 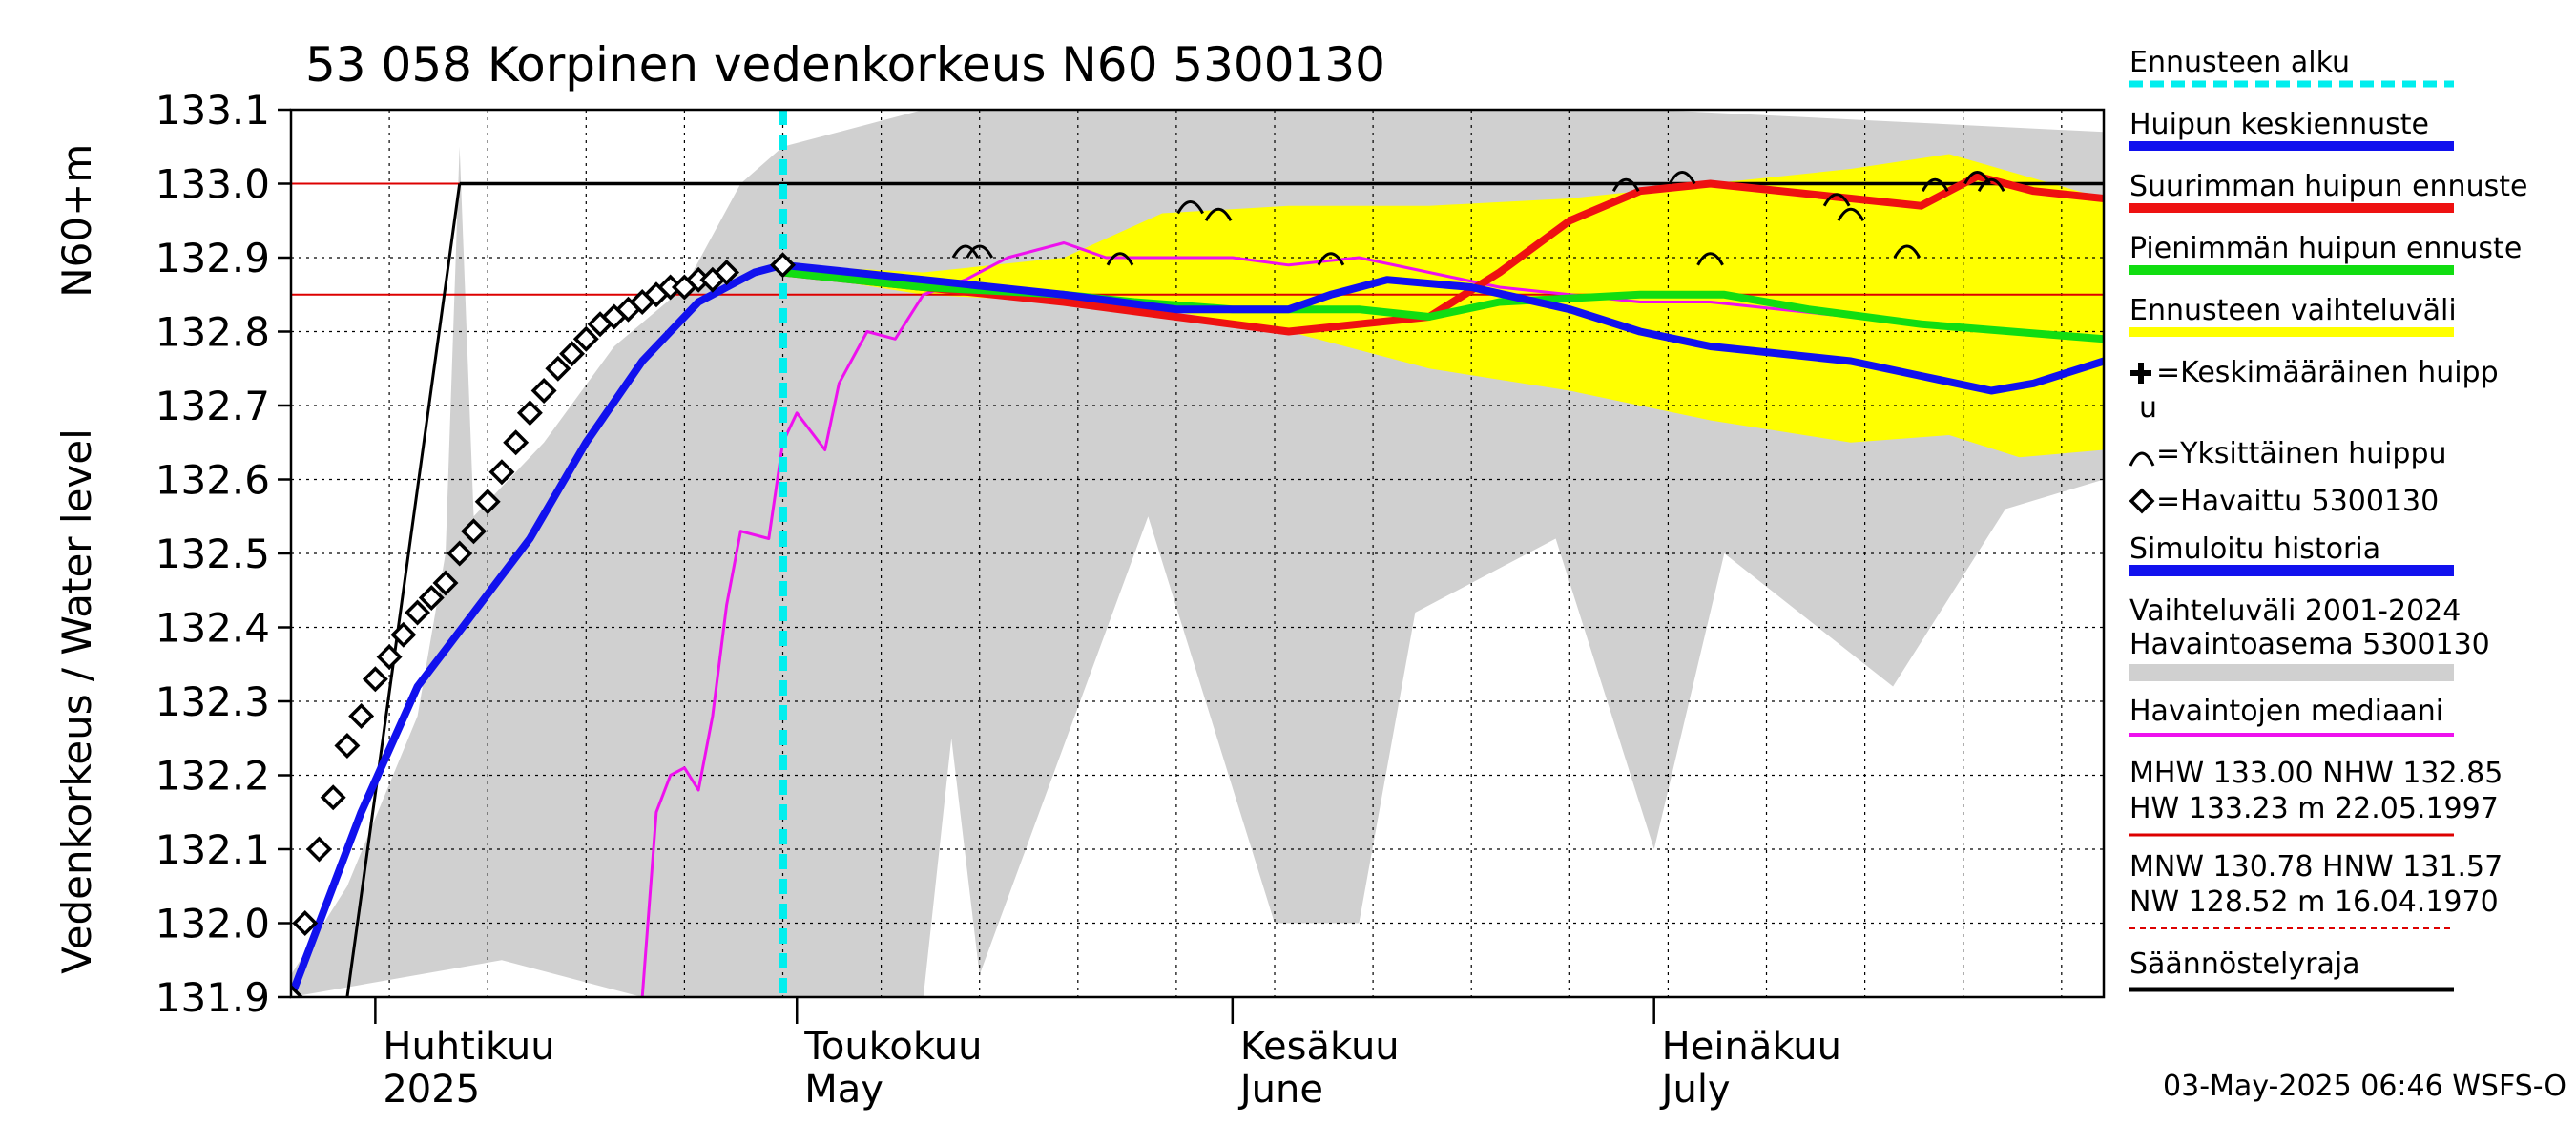 What do you see at coordinates (2314, 808) in the screenshot?
I see `legend-hw: HW 133.23 m 22.05.1997` at bounding box center [2314, 808].